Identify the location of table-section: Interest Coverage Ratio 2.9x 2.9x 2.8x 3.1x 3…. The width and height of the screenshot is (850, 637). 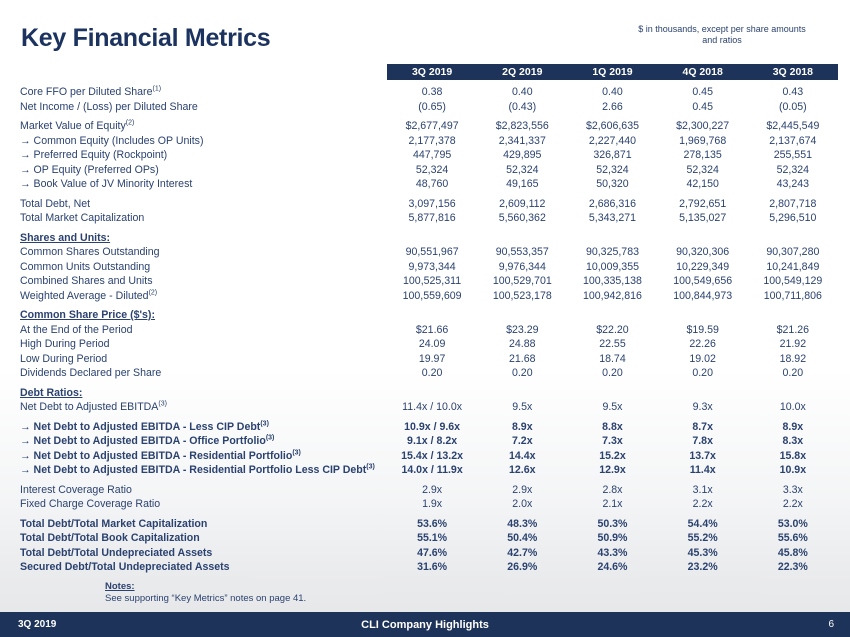
(429, 497).